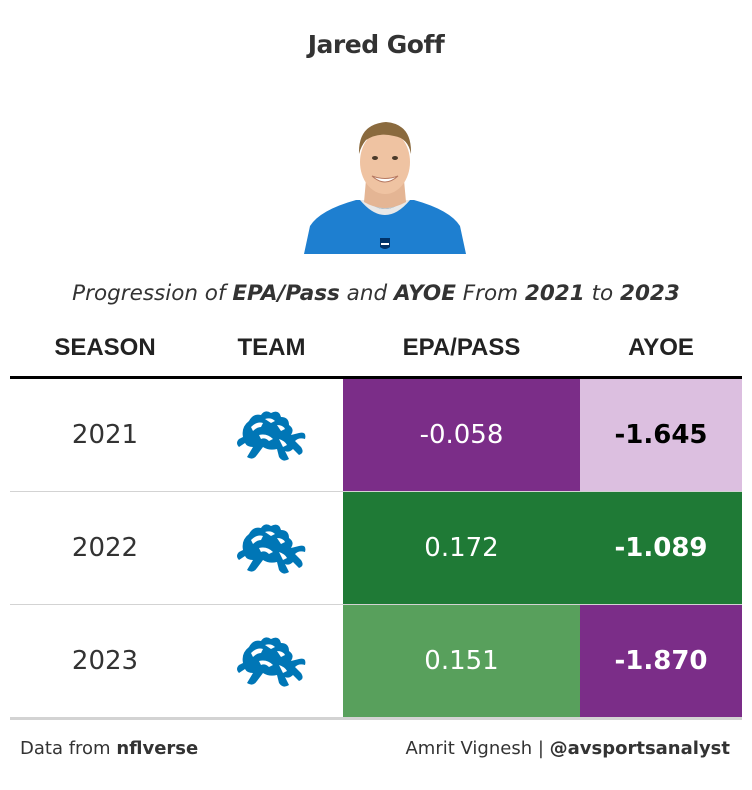 This screenshot has width=752, height=790. I want to click on footer-source: Data from nflverse, so click(109, 748).